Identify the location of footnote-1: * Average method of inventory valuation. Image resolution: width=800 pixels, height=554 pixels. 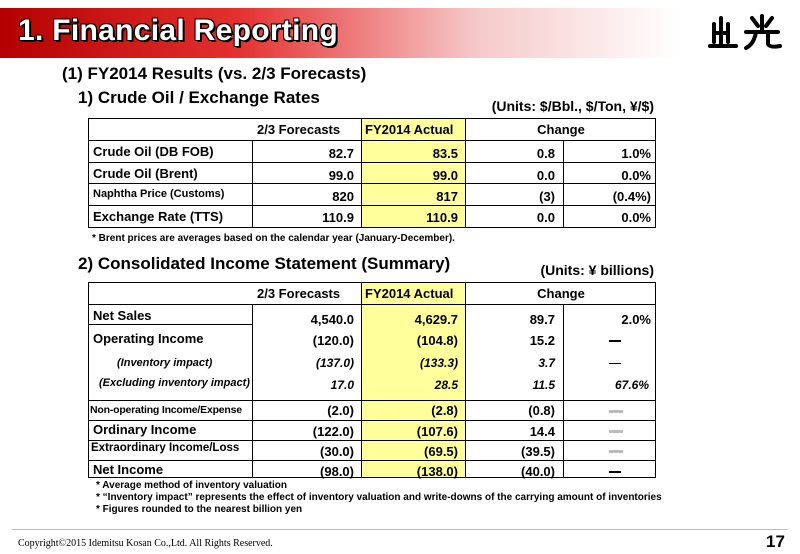
(191, 485).